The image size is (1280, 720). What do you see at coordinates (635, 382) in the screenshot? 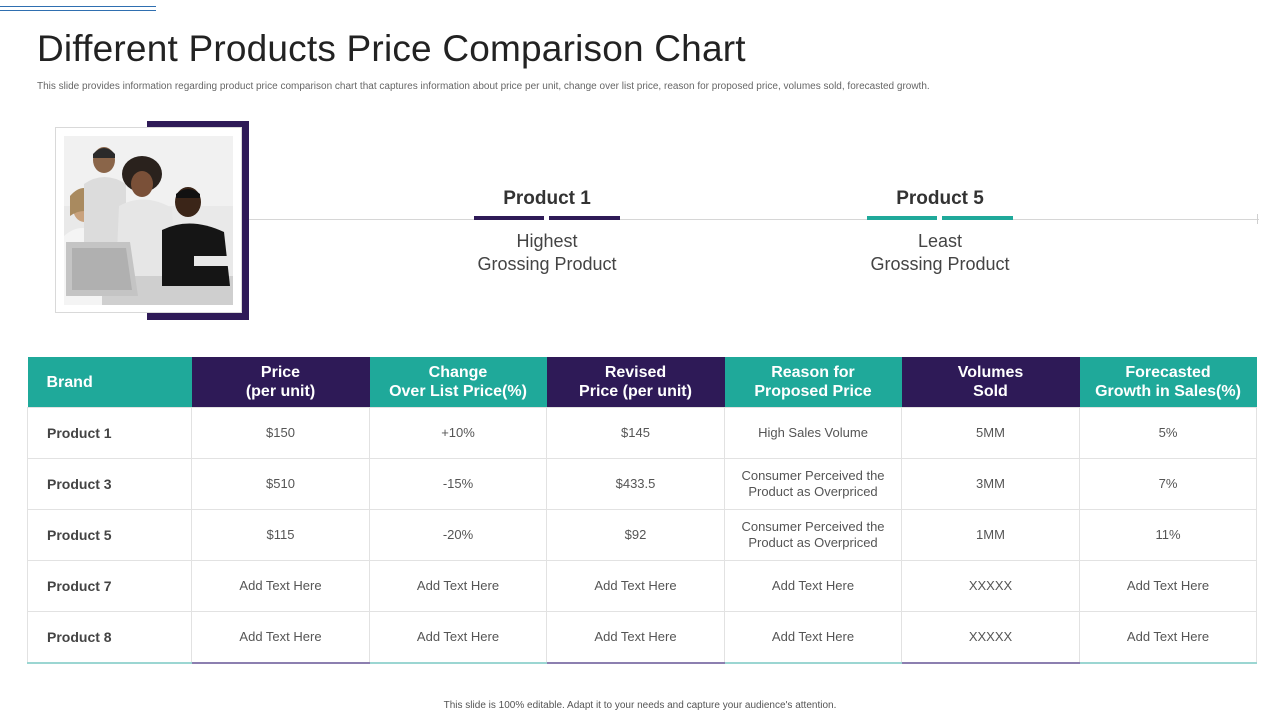
I see `header-revised-price: Revised Price (per unit)` at bounding box center [635, 382].